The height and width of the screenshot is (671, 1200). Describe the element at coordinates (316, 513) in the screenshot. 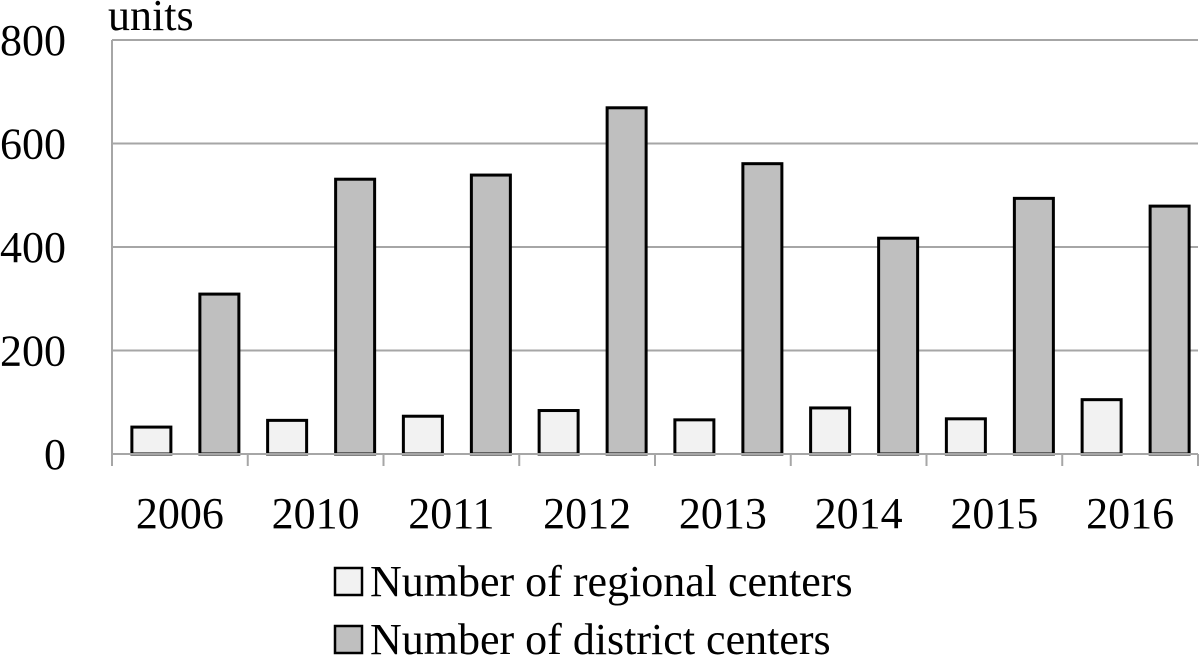

I see `x-tick-label: 2010` at that location.